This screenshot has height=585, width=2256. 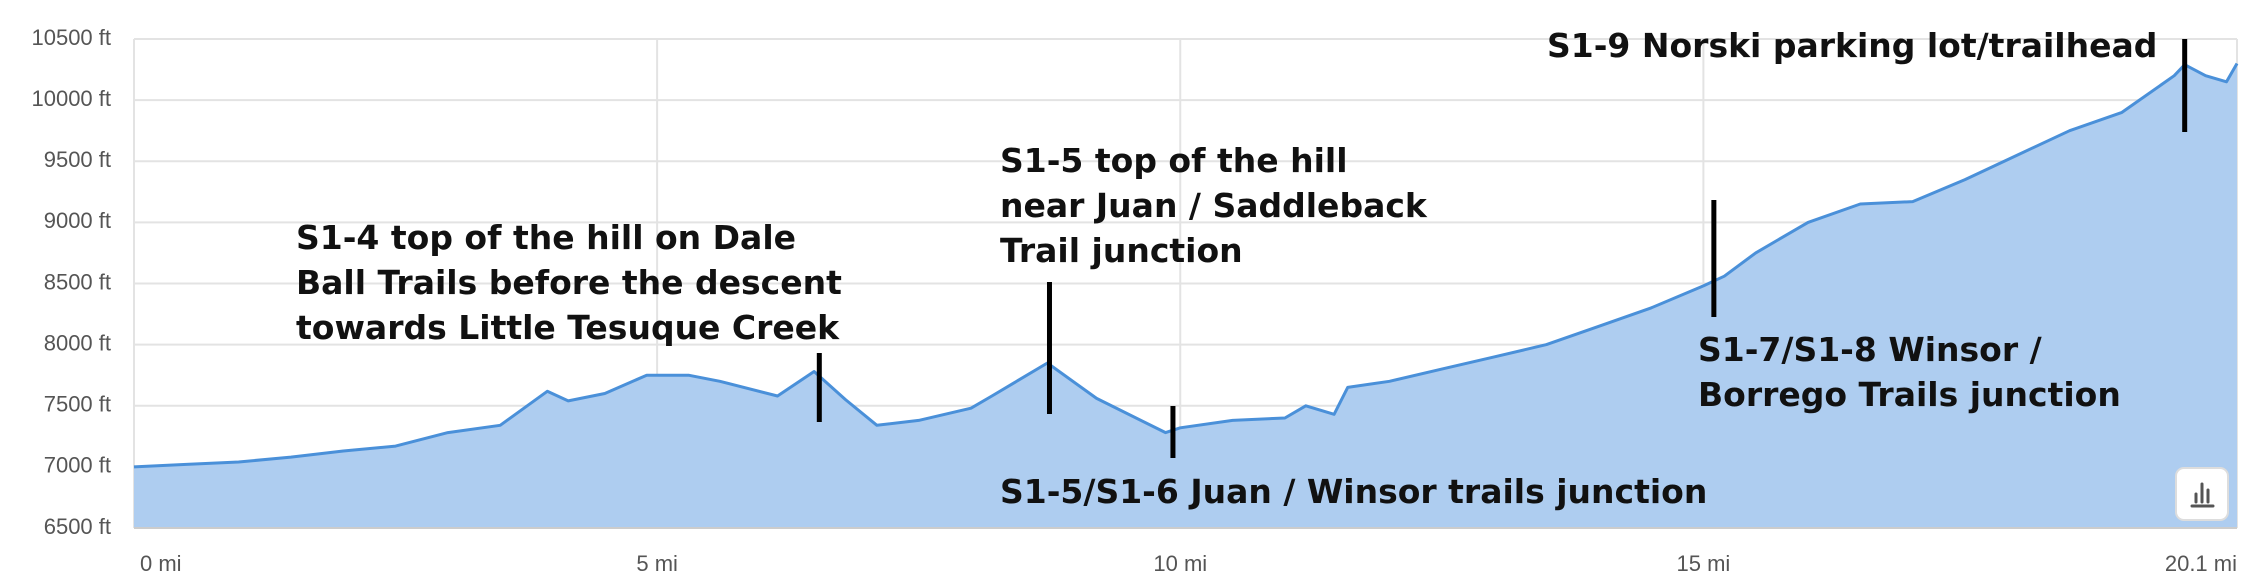 What do you see at coordinates (71, 98) in the screenshot?
I see `y-tick-label: 10000 ft` at bounding box center [71, 98].